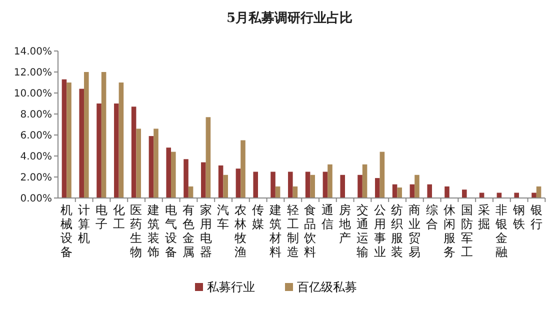 The width and height of the screenshot is (559, 330). I want to click on x-tick-label: 轻工制造, so click(292, 231).